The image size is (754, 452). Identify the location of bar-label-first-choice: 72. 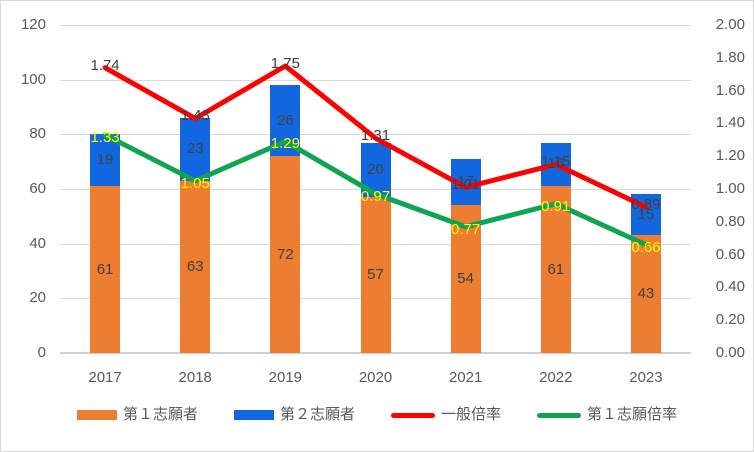
(285, 254).